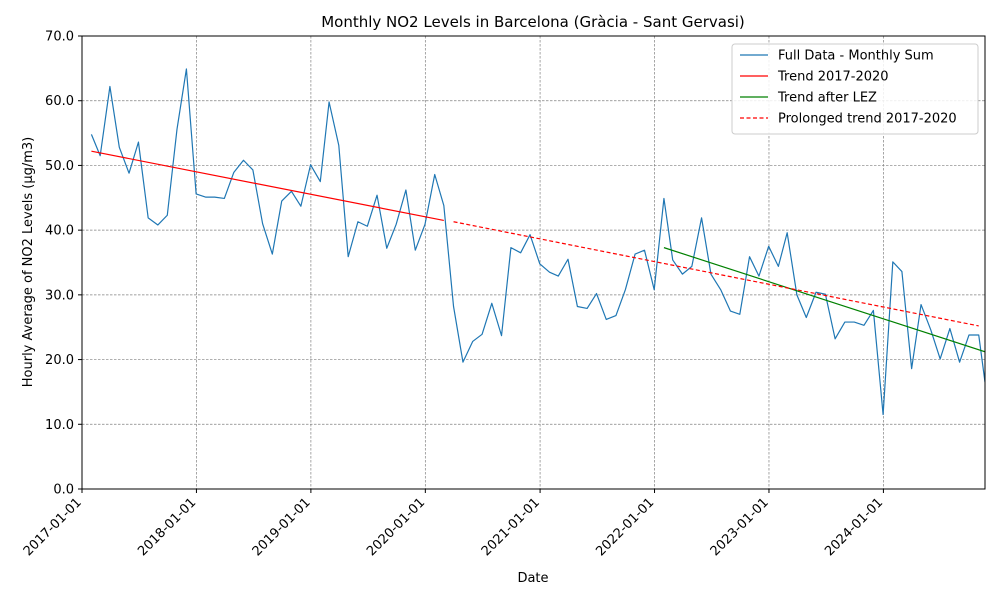 The image size is (1000, 605). I want to click on legend-label-3: Trend after LEZ, so click(827, 98).